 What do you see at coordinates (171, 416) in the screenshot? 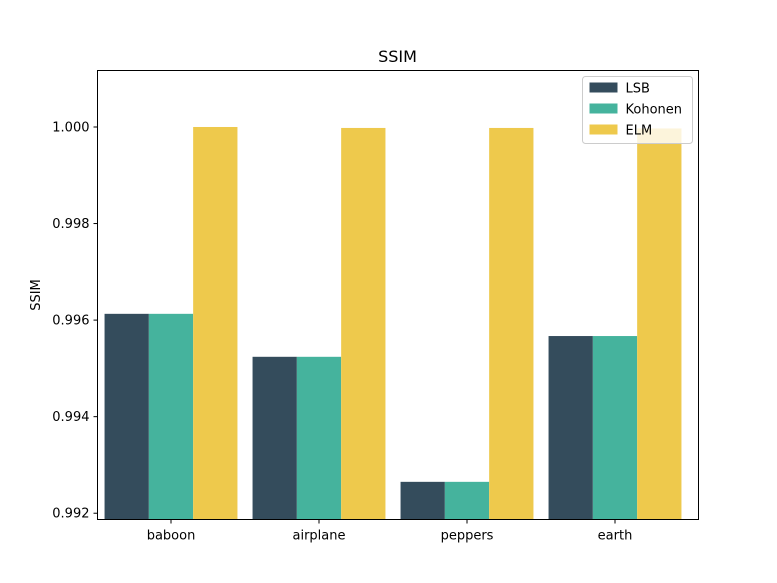
I see `bar-kohonen-baboon` at bounding box center [171, 416].